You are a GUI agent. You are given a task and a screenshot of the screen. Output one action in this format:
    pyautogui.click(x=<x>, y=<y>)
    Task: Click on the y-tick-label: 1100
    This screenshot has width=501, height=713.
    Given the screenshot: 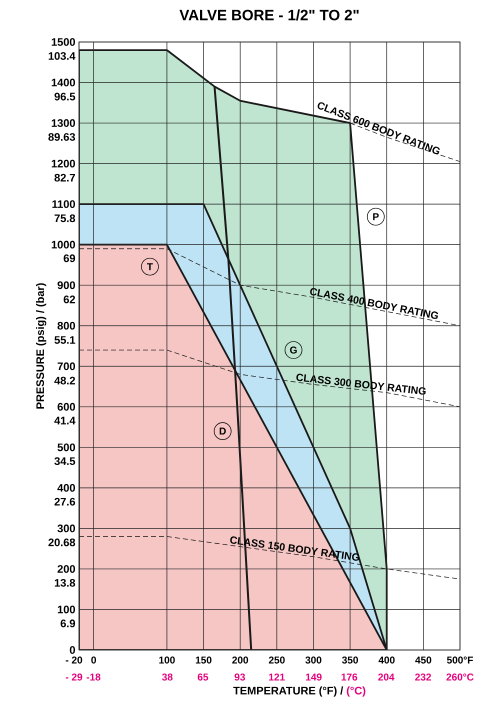 What is the action you would take?
    pyautogui.click(x=64, y=204)
    